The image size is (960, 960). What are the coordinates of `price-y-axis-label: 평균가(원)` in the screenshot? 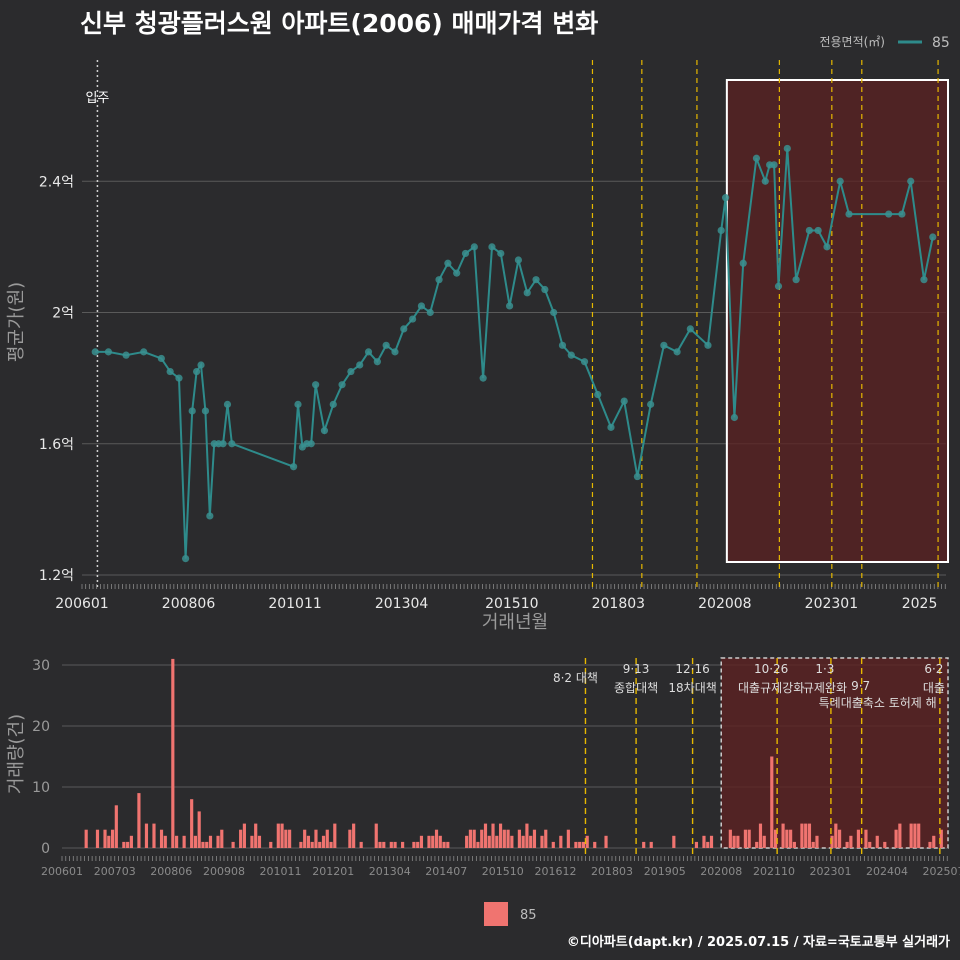 It's located at (16, 322).